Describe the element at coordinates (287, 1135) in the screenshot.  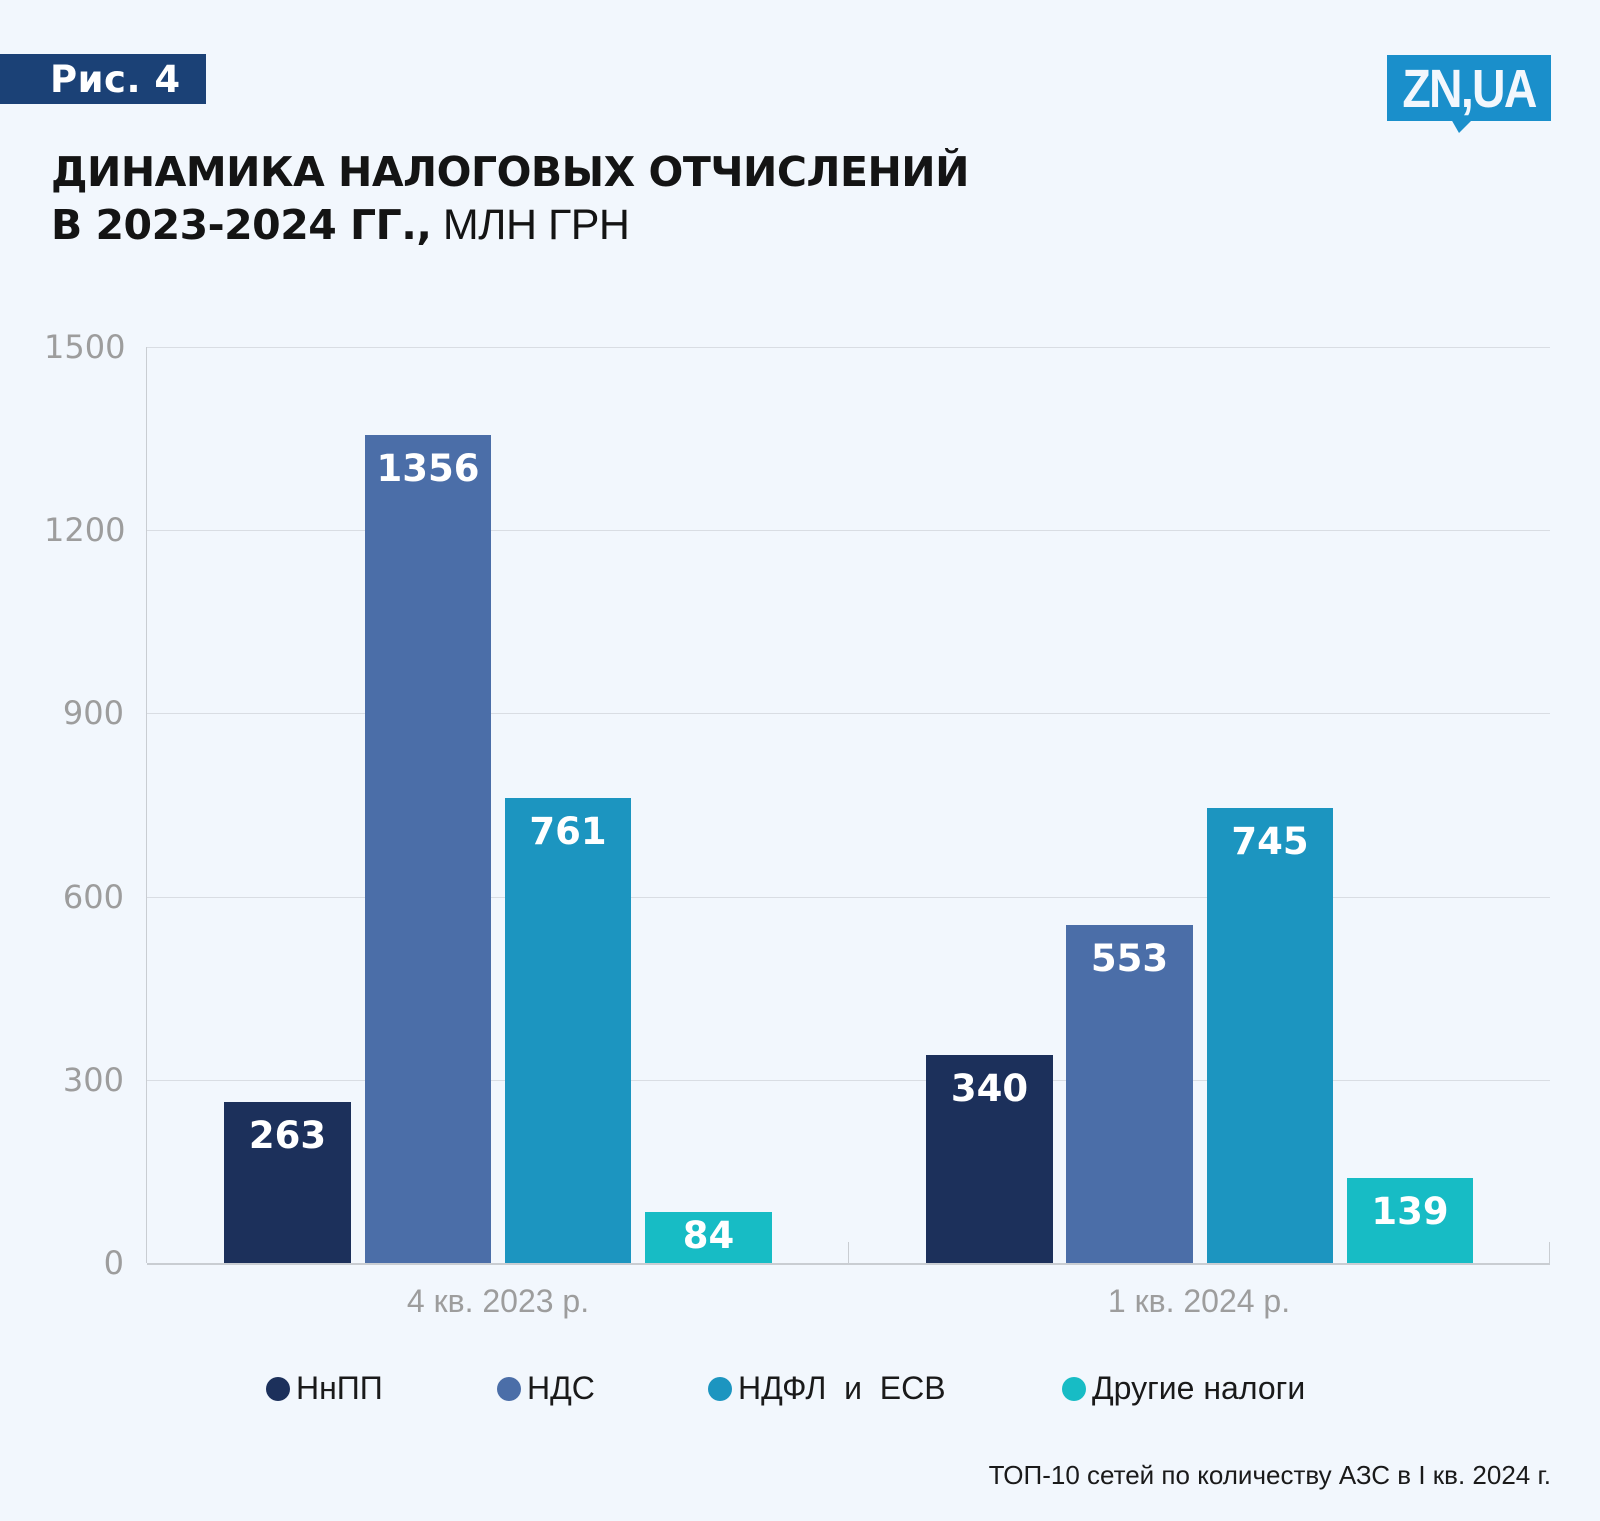
I see `bar-value-label: 263` at that location.